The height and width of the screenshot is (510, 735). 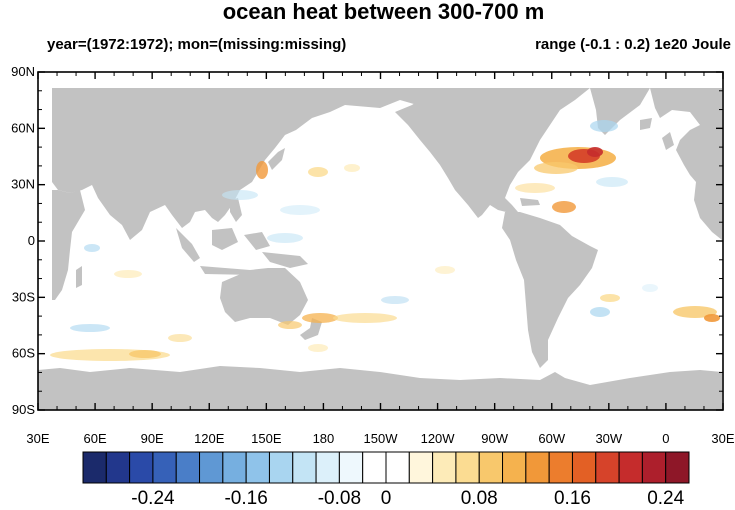 I want to click on colorbar-tick-label: -0.24, so click(x=153, y=498).